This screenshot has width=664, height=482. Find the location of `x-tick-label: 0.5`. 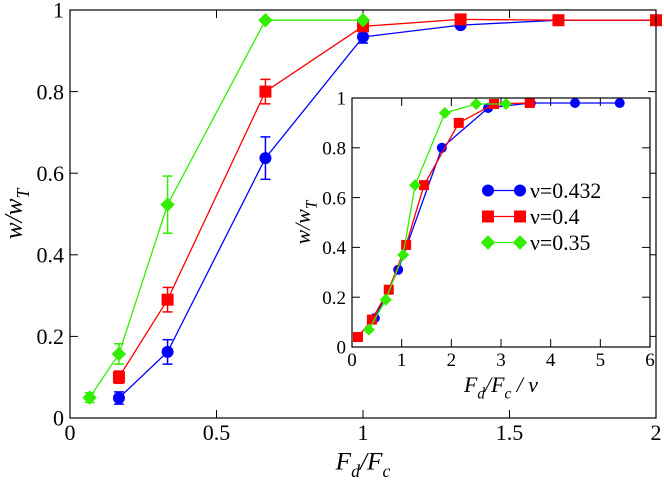

x-tick-label: 0.5 is located at coordinates (217, 432).